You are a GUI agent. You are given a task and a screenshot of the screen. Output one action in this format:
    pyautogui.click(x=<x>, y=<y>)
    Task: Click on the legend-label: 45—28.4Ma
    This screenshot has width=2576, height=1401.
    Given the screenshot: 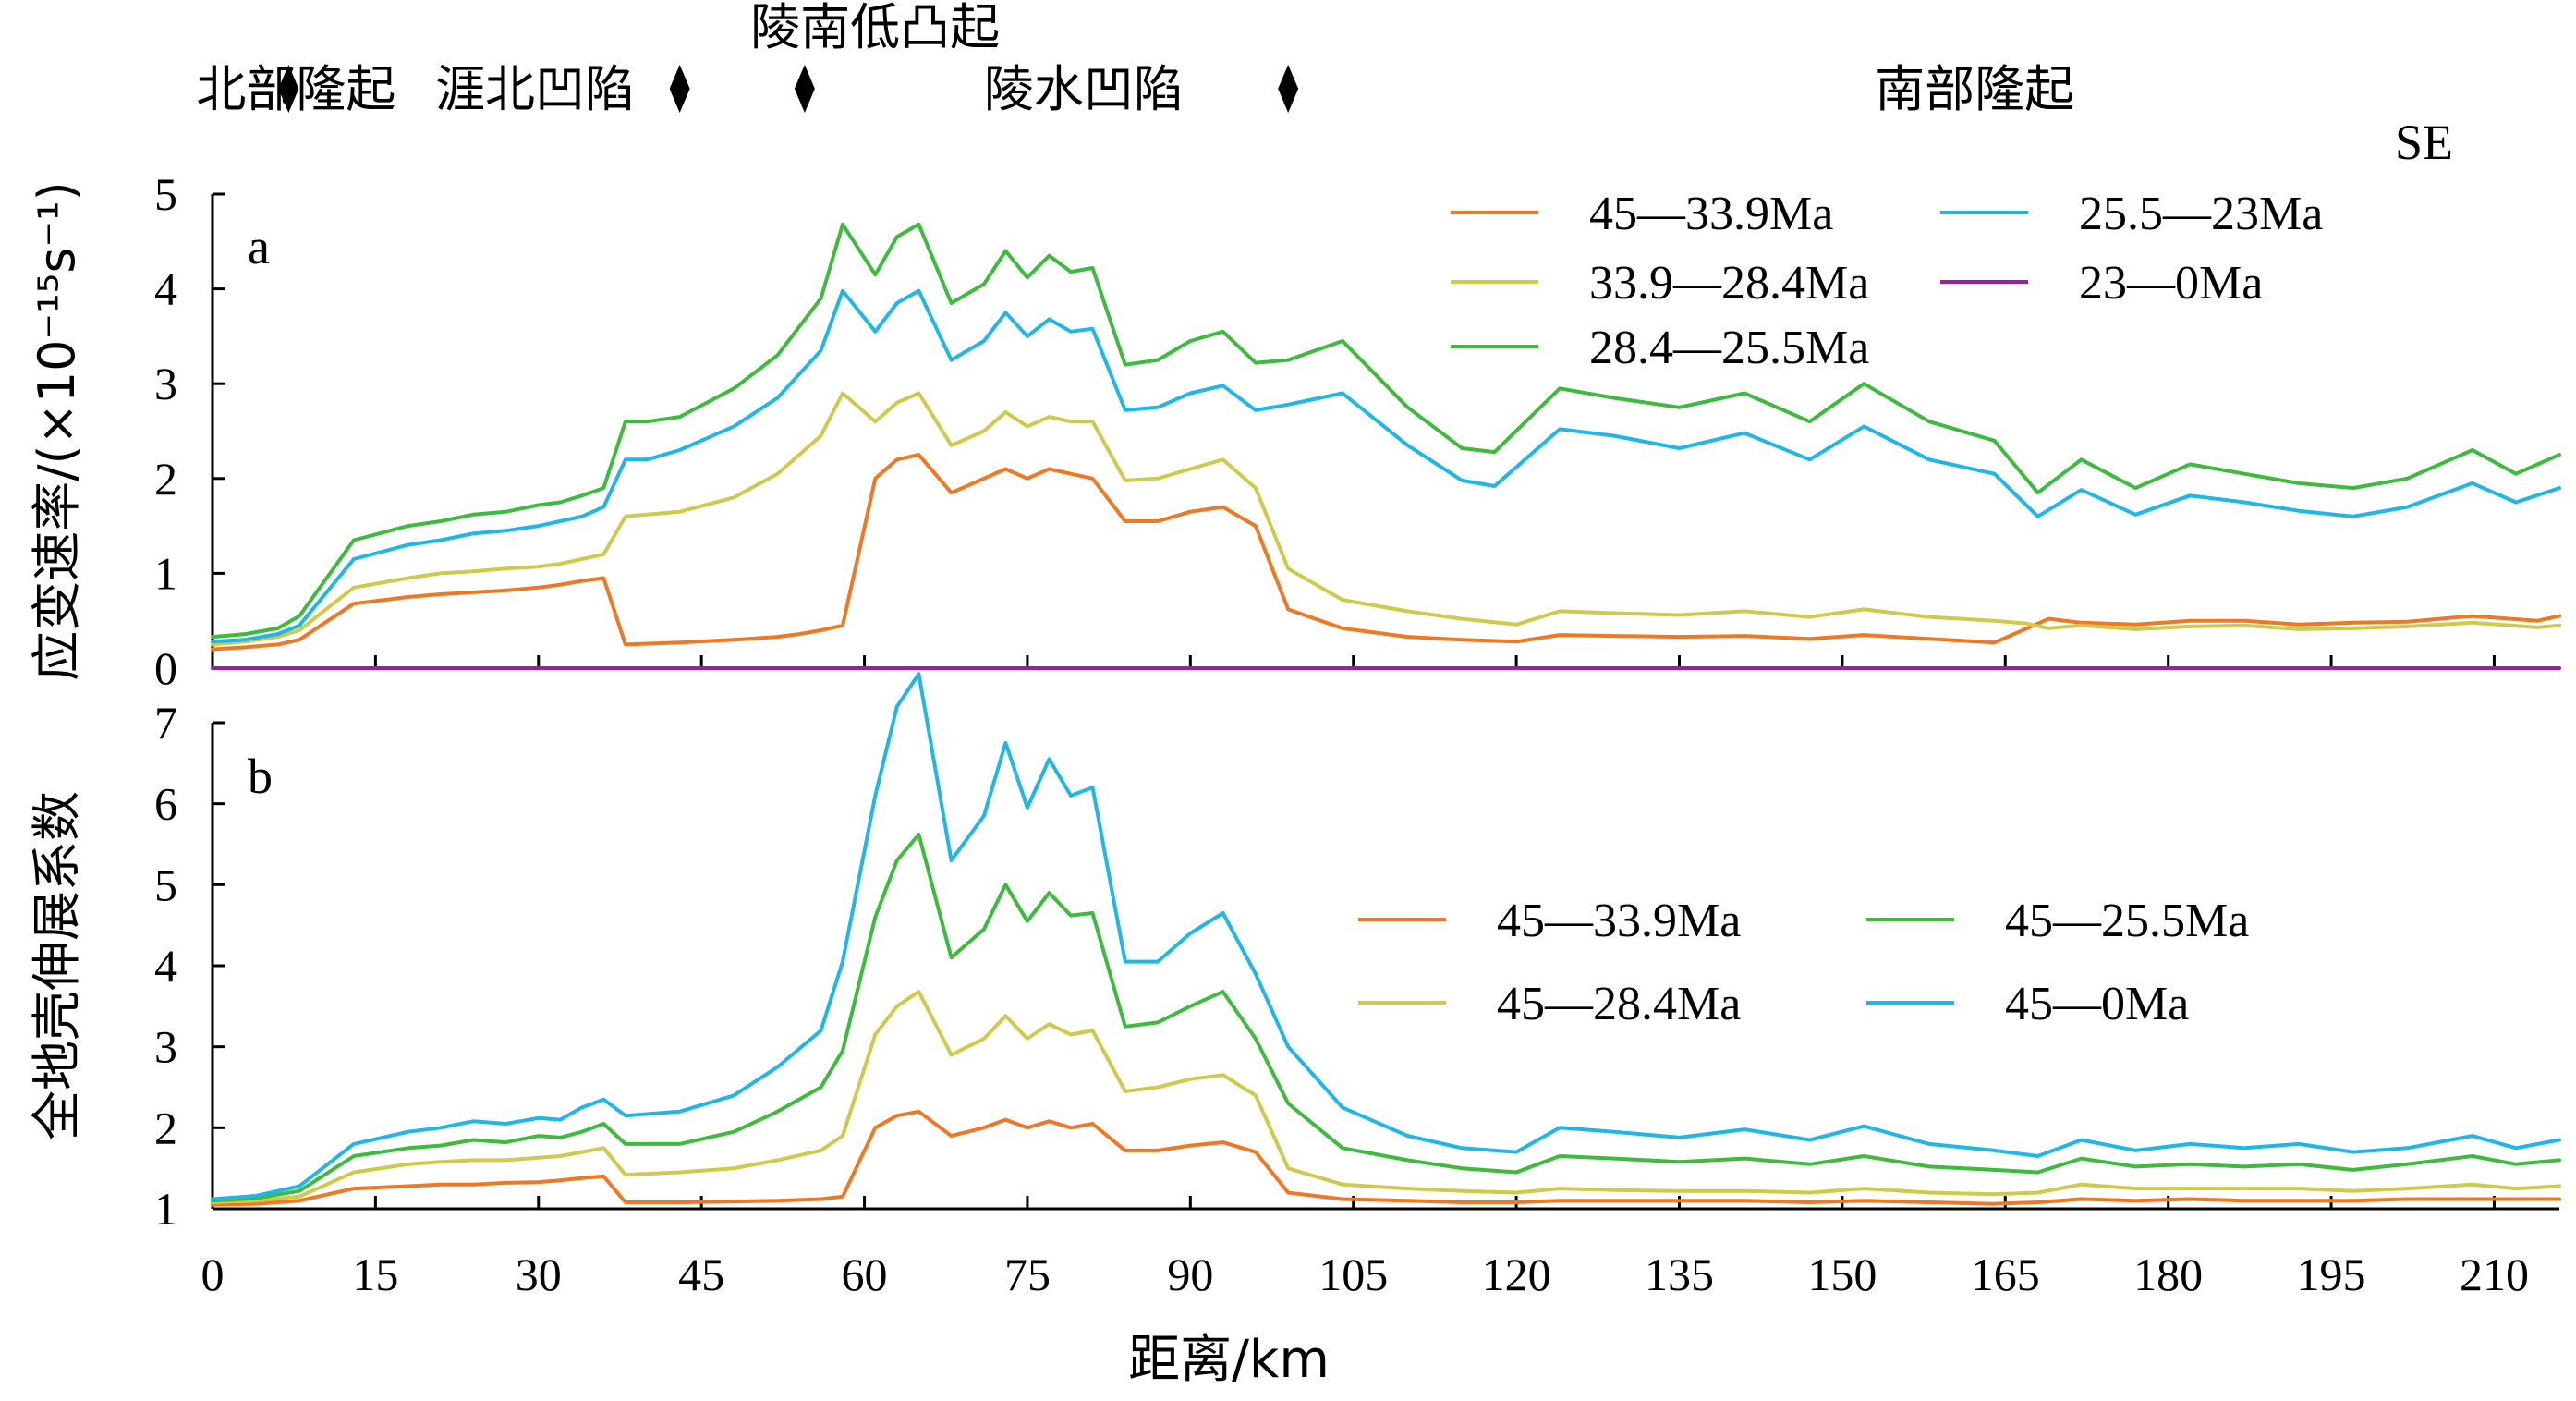 What is the action you would take?
    pyautogui.click(x=1619, y=1004)
    